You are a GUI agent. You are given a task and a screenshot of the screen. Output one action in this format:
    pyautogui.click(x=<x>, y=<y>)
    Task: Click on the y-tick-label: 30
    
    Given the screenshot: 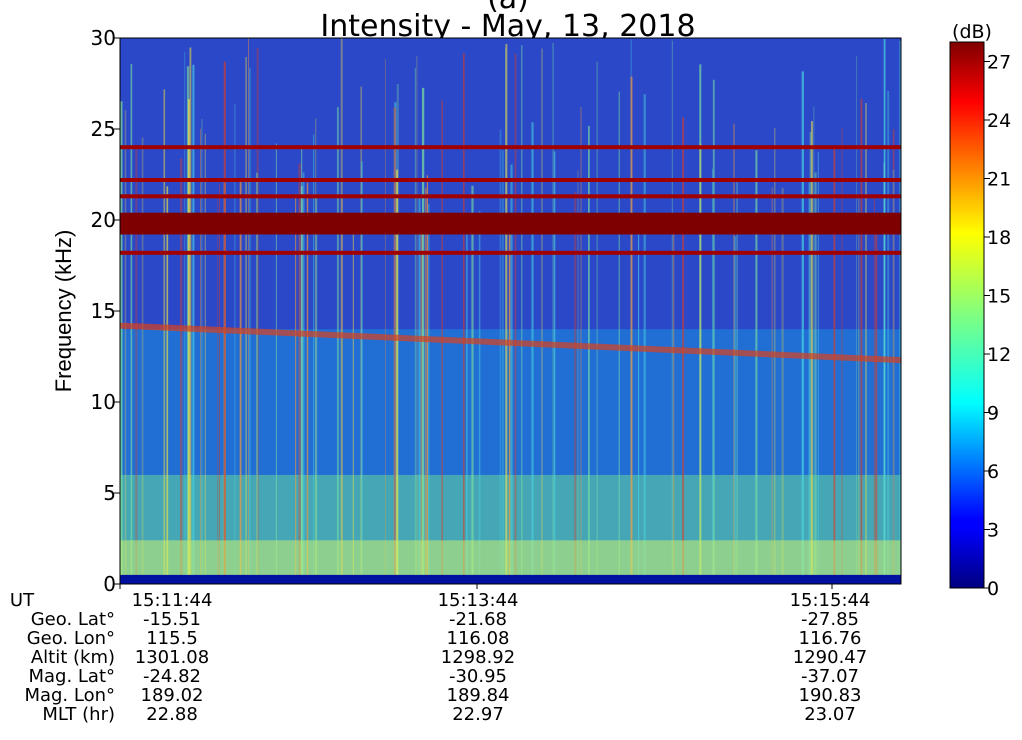 What is the action you would take?
    pyautogui.click(x=103, y=38)
    